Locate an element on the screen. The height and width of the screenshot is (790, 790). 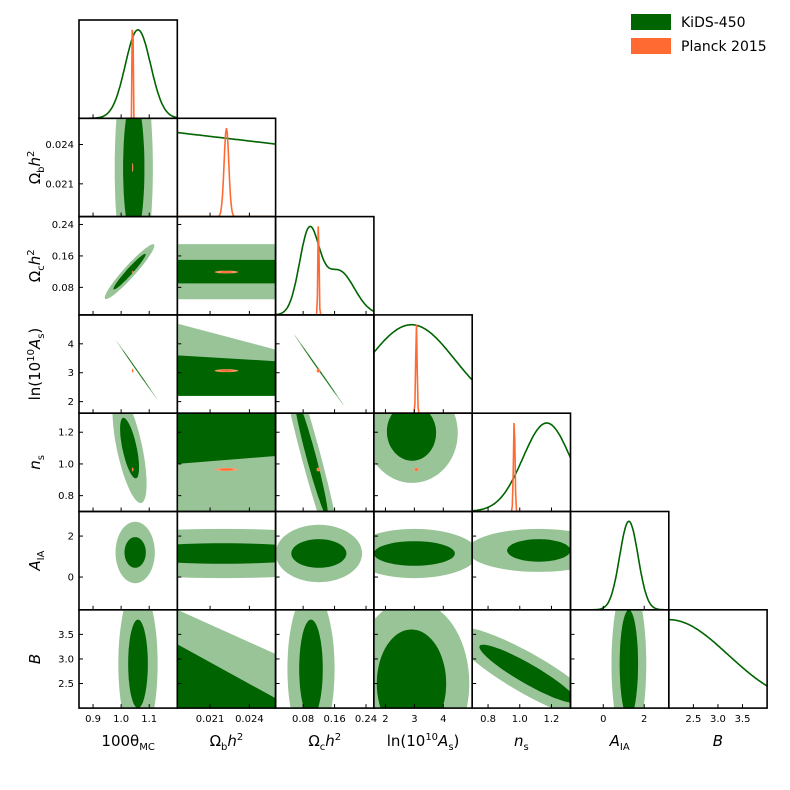
x-tick-label-omegac: 0.16 is located at coordinates (334, 719).